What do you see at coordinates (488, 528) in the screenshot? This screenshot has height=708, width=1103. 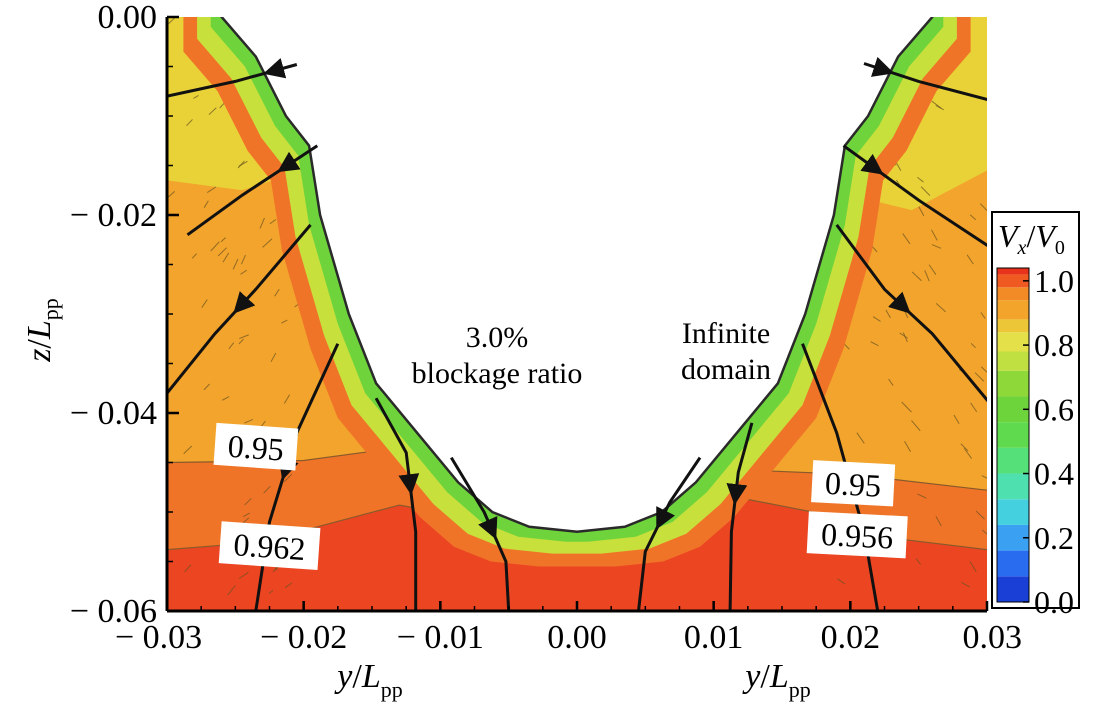 I see `streamline-left-5-arrow` at bounding box center [488, 528].